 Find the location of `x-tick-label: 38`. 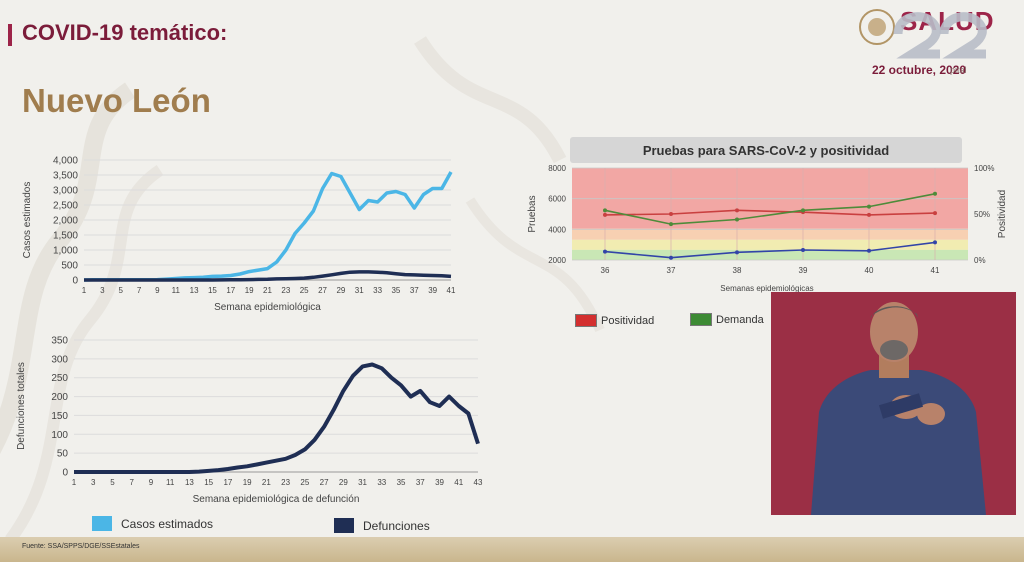

x-tick-label: 38 is located at coordinates (737, 270).